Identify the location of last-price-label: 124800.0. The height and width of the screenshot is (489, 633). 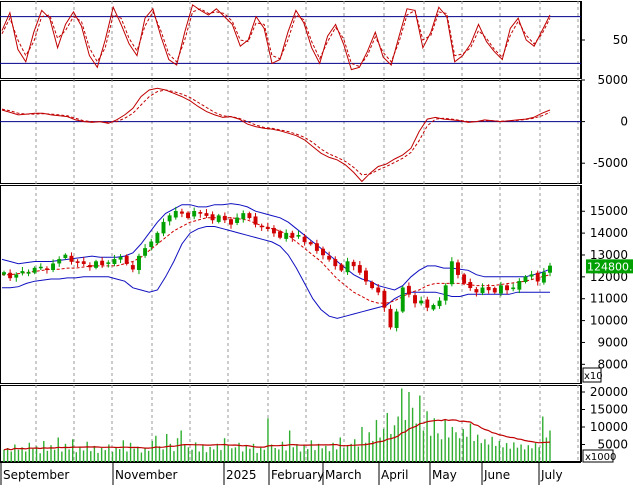
(610, 266).